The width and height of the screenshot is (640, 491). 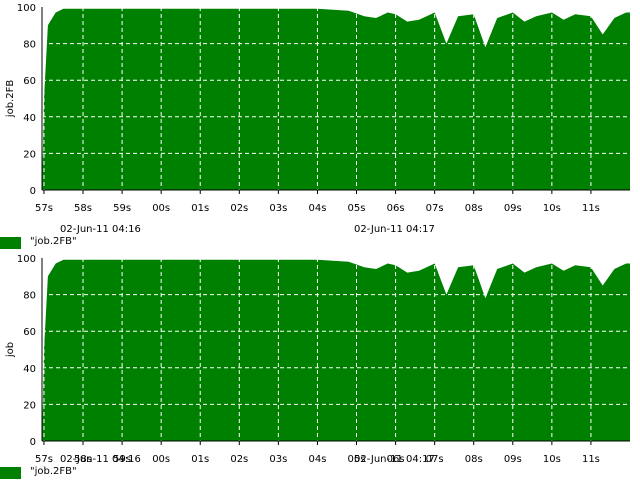 I want to click on y-axis-label: job.2FB, so click(x=10, y=99).